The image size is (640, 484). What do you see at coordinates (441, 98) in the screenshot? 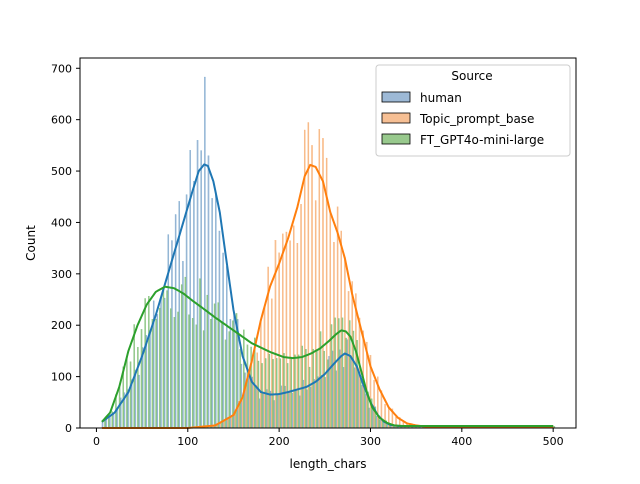
I see `legend-label: human` at bounding box center [441, 98].